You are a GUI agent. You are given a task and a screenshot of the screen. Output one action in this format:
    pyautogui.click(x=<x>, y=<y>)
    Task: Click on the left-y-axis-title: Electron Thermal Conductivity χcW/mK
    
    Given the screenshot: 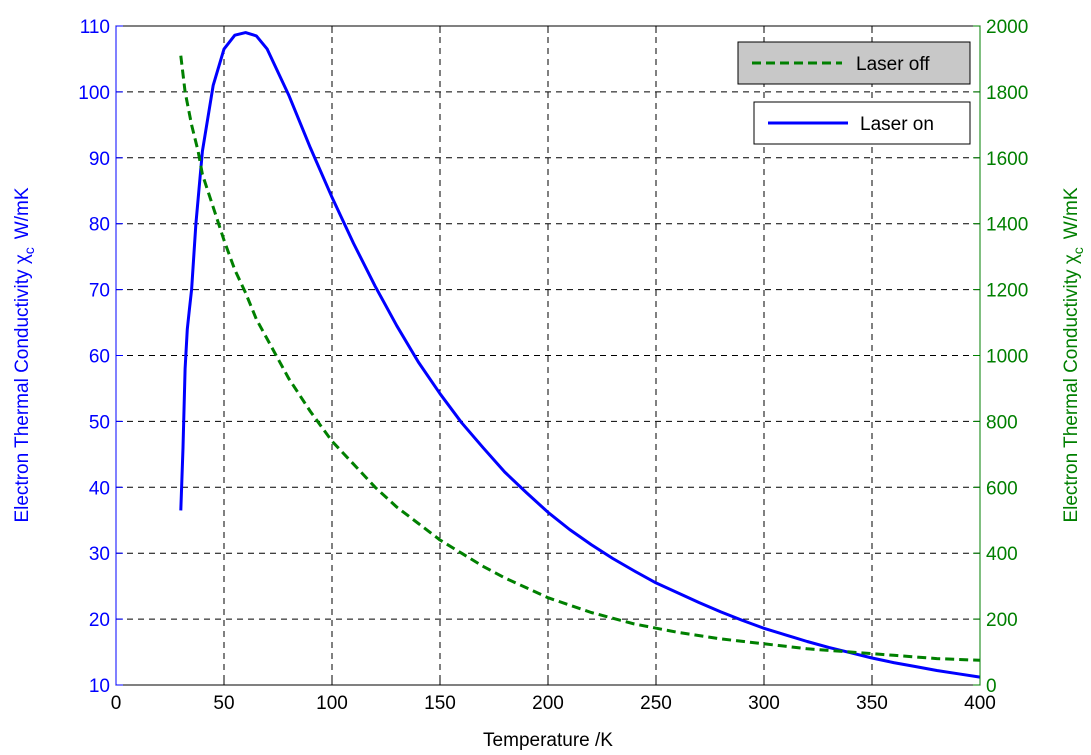 What is the action you would take?
    pyautogui.click(x=24, y=354)
    